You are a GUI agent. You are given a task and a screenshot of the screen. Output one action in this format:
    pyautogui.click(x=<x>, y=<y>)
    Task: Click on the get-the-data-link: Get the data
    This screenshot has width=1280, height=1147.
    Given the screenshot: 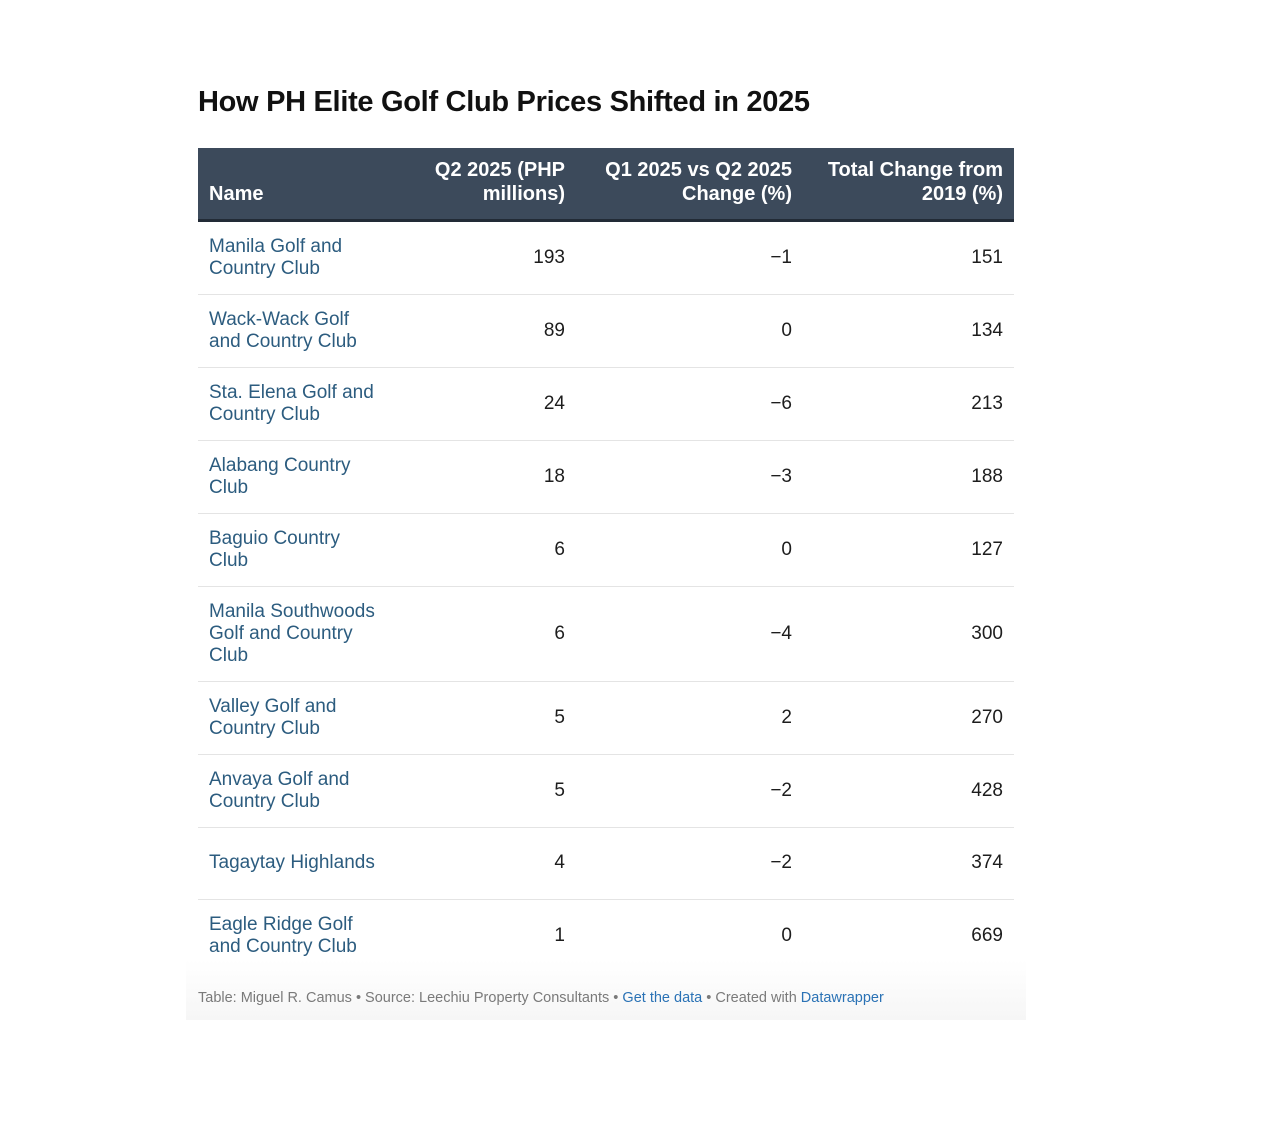 What is the action you would take?
    pyautogui.click(x=662, y=998)
    